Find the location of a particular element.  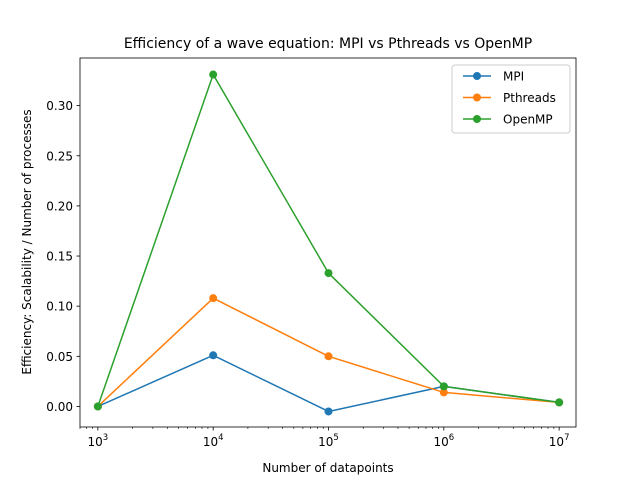

x-tick-label: 10⁶ is located at coordinates (443, 441).